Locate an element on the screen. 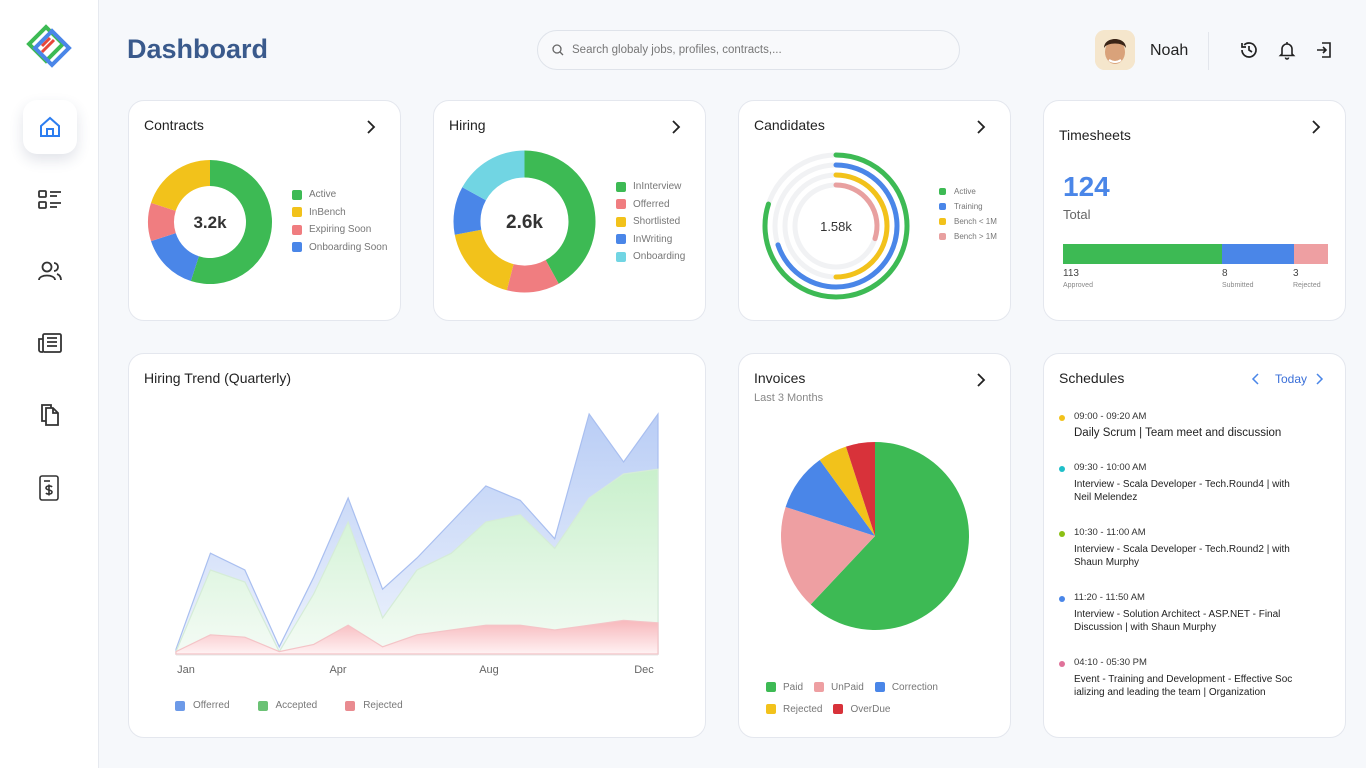 The image size is (1366, 768). slice-expiring-soon is located at coordinates (162, 222).